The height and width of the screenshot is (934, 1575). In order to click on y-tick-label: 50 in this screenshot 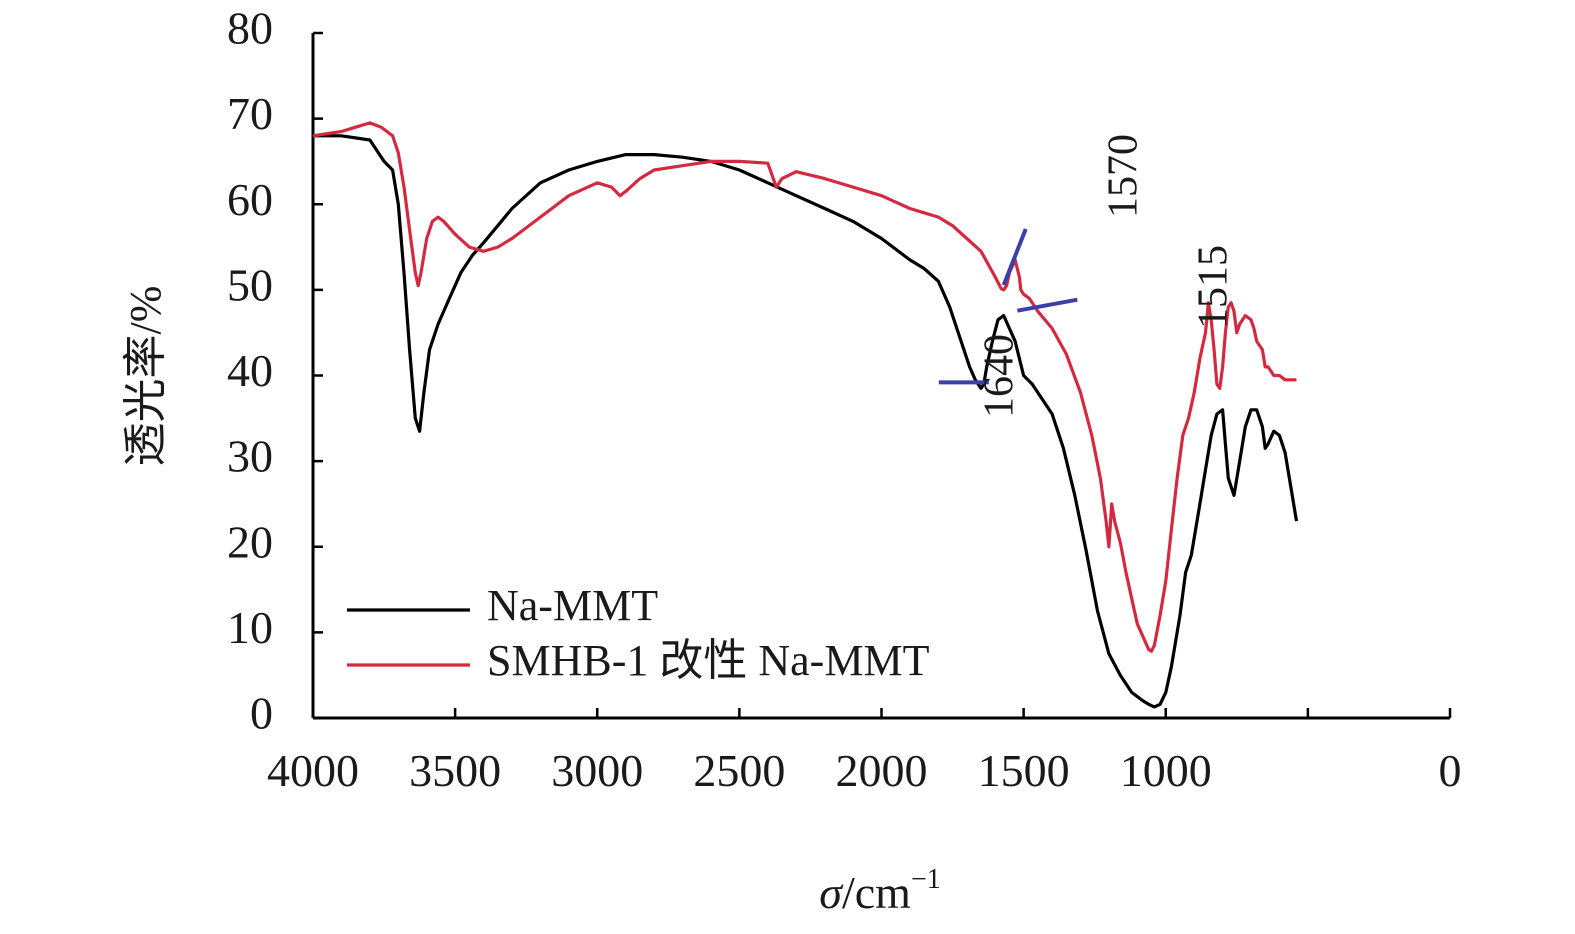, I will do `click(250, 284)`.